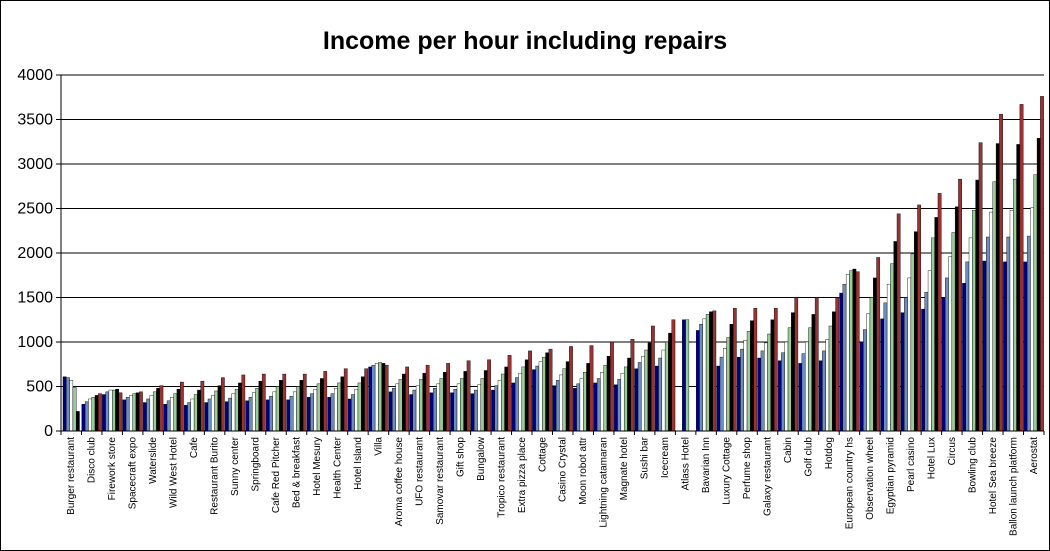  I want to click on x-tick-label: Hotel Lux, so click(931, 458).